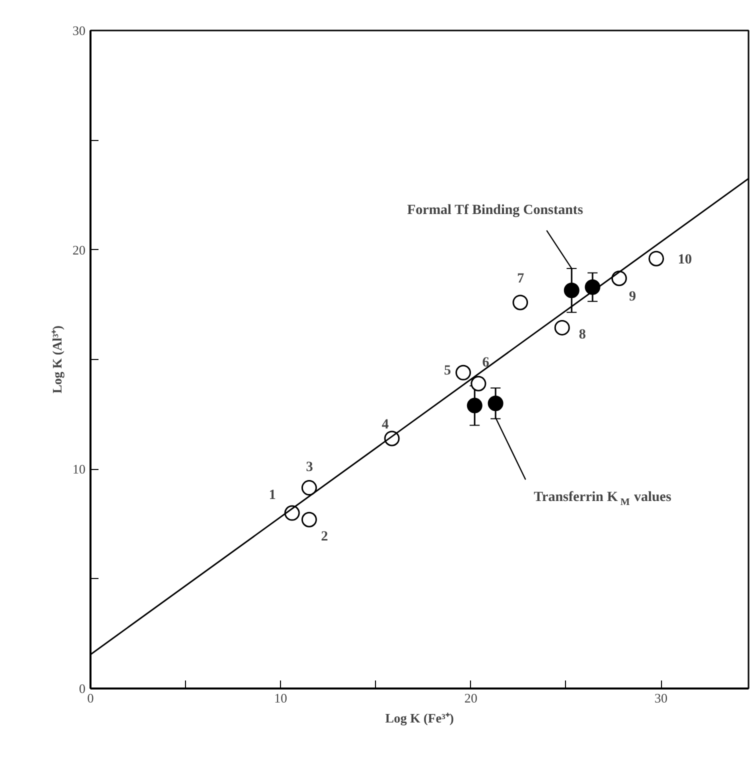 This screenshot has height=776, width=750. What do you see at coordinates (520, 278) in the screenshot?
I see `annotation: 7` at bounding box center [520, 278].